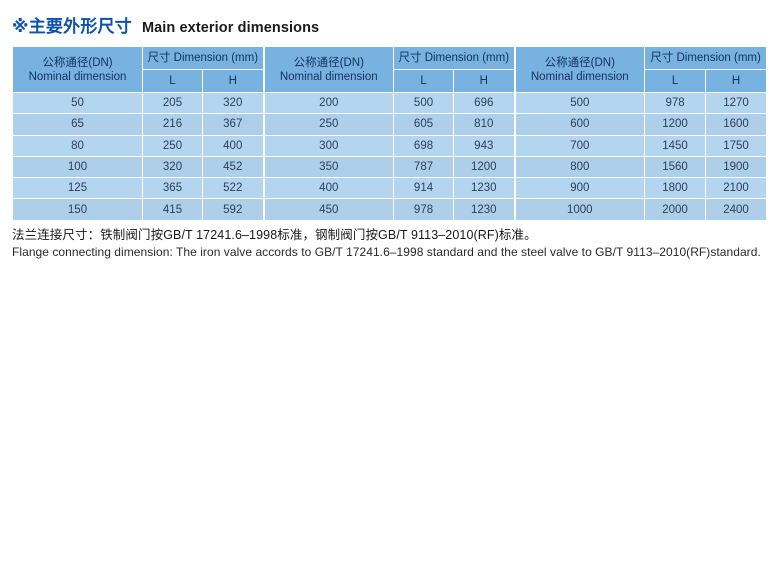  Describe the element at coordinates (233, 188) in the screenshot. I see `cell-h: 522` at that location.